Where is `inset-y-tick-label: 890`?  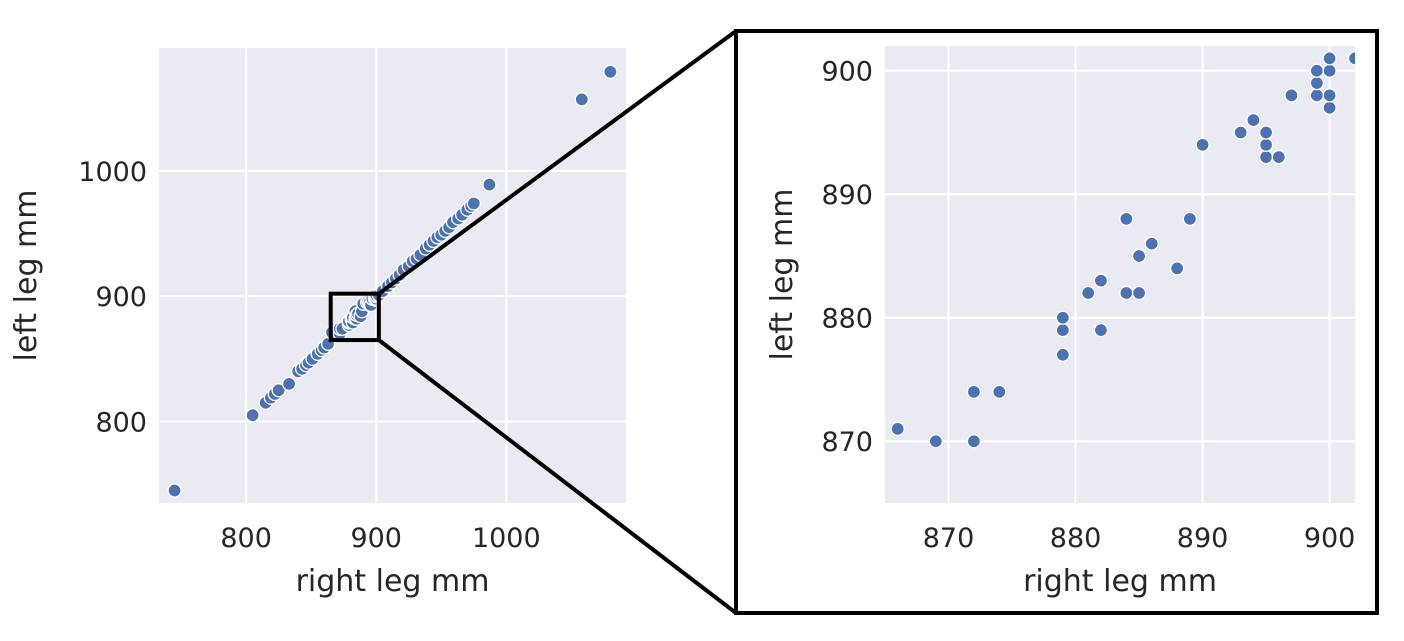 inset-y-tick-label: 890 is located at coordinates (847, 195).